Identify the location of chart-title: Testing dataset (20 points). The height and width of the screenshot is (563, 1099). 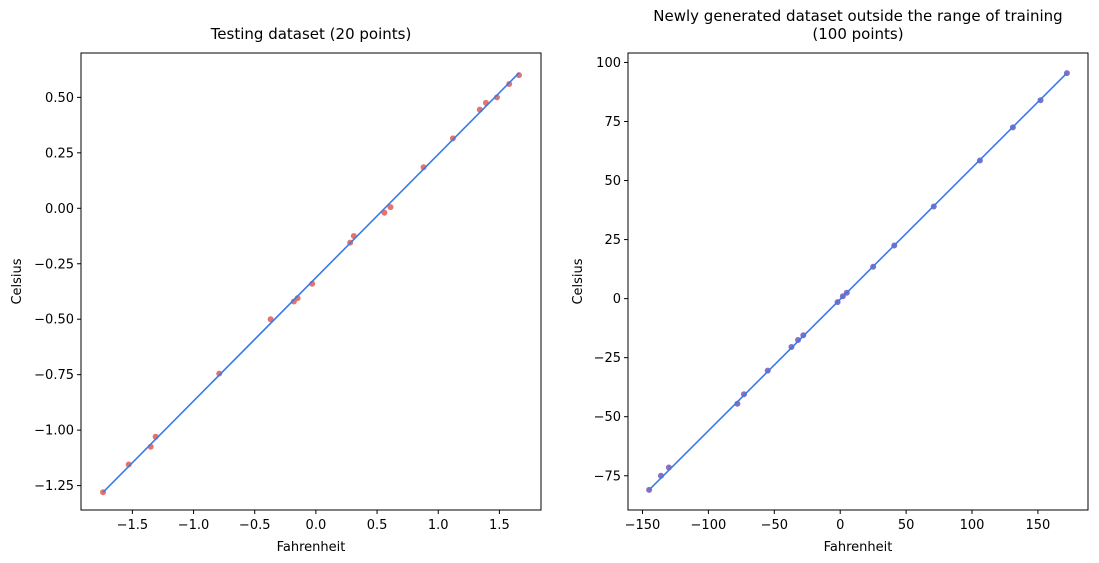
(311, 34).